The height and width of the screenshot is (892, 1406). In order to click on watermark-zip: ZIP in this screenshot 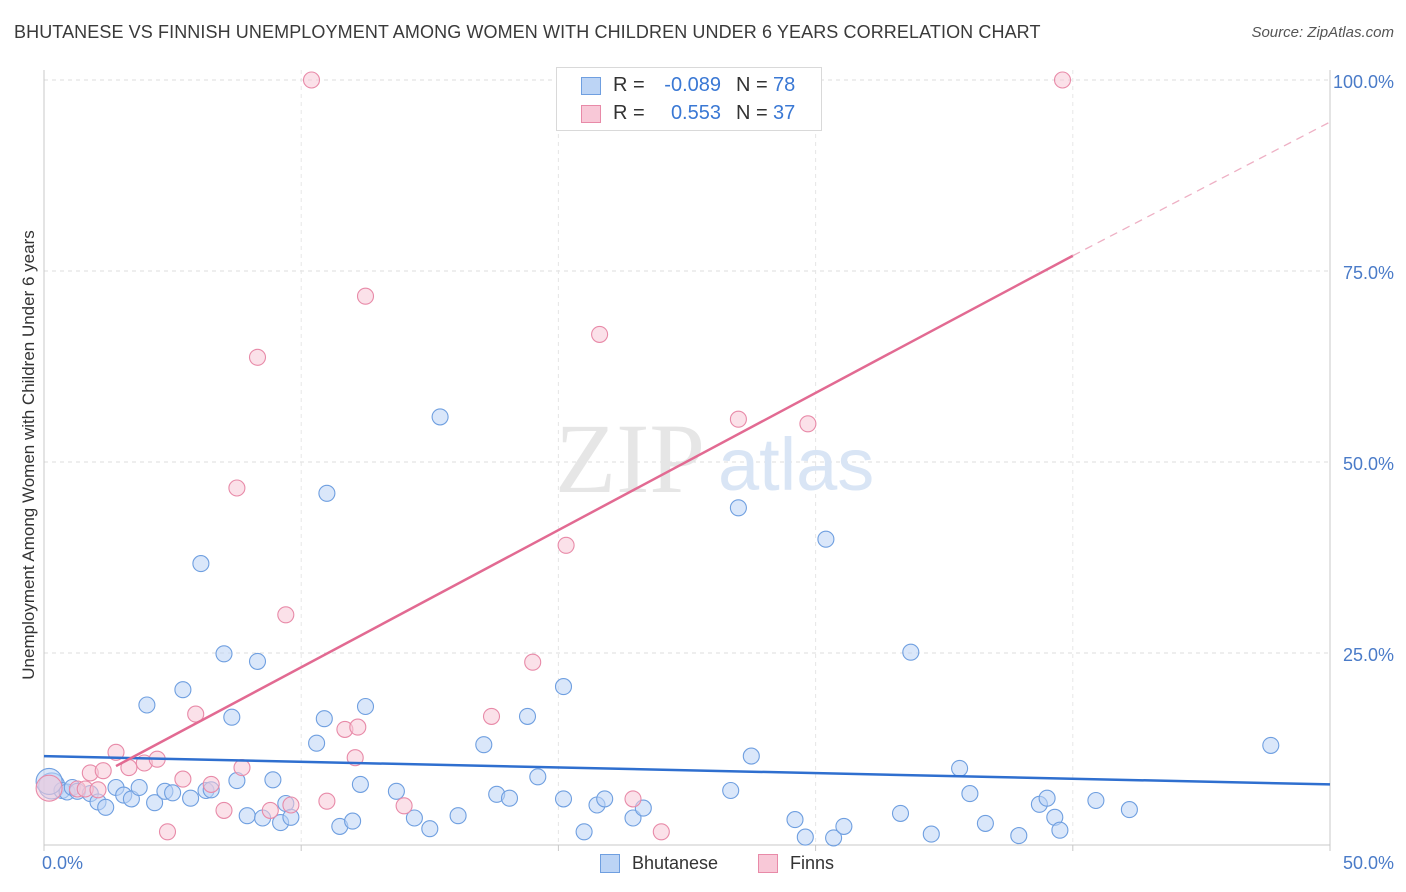, I will do `click(630, 458)`.